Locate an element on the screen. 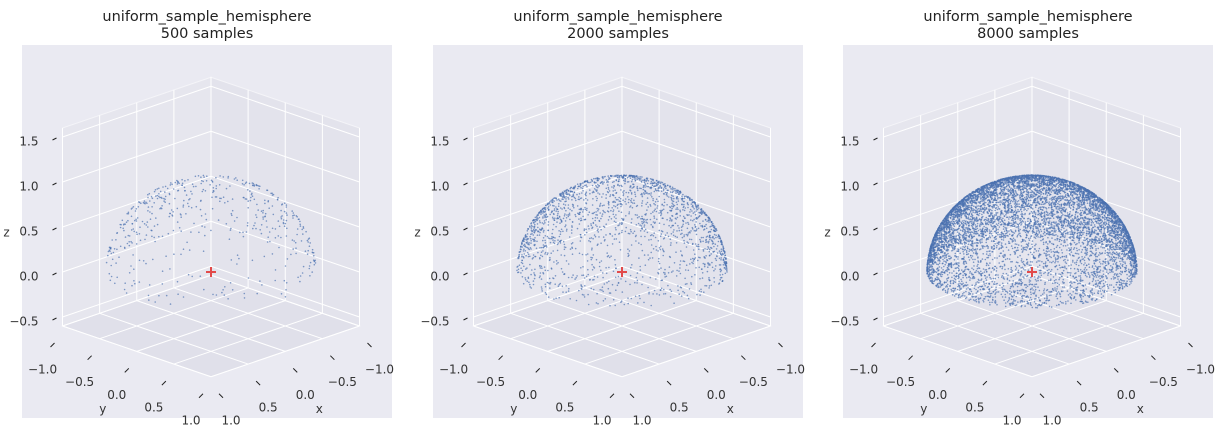  x-tick-label: −0.5 is located at coordinates (1163, 382).